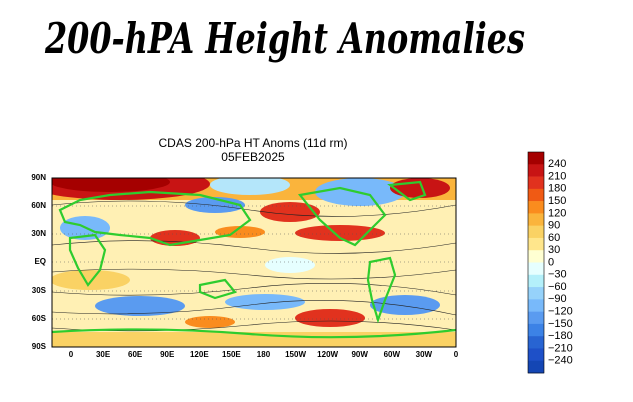  I want to click on colorbar-label: 0, so click(551, 262).